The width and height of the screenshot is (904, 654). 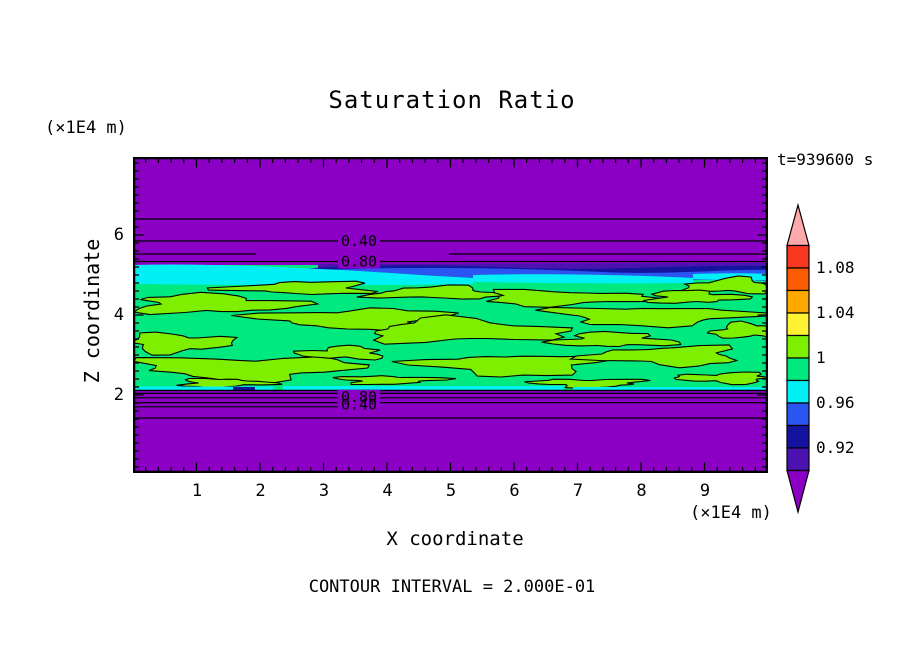 I want to click on z-axis-unit-label: (×1E4 m), so click(x=86, y=128).